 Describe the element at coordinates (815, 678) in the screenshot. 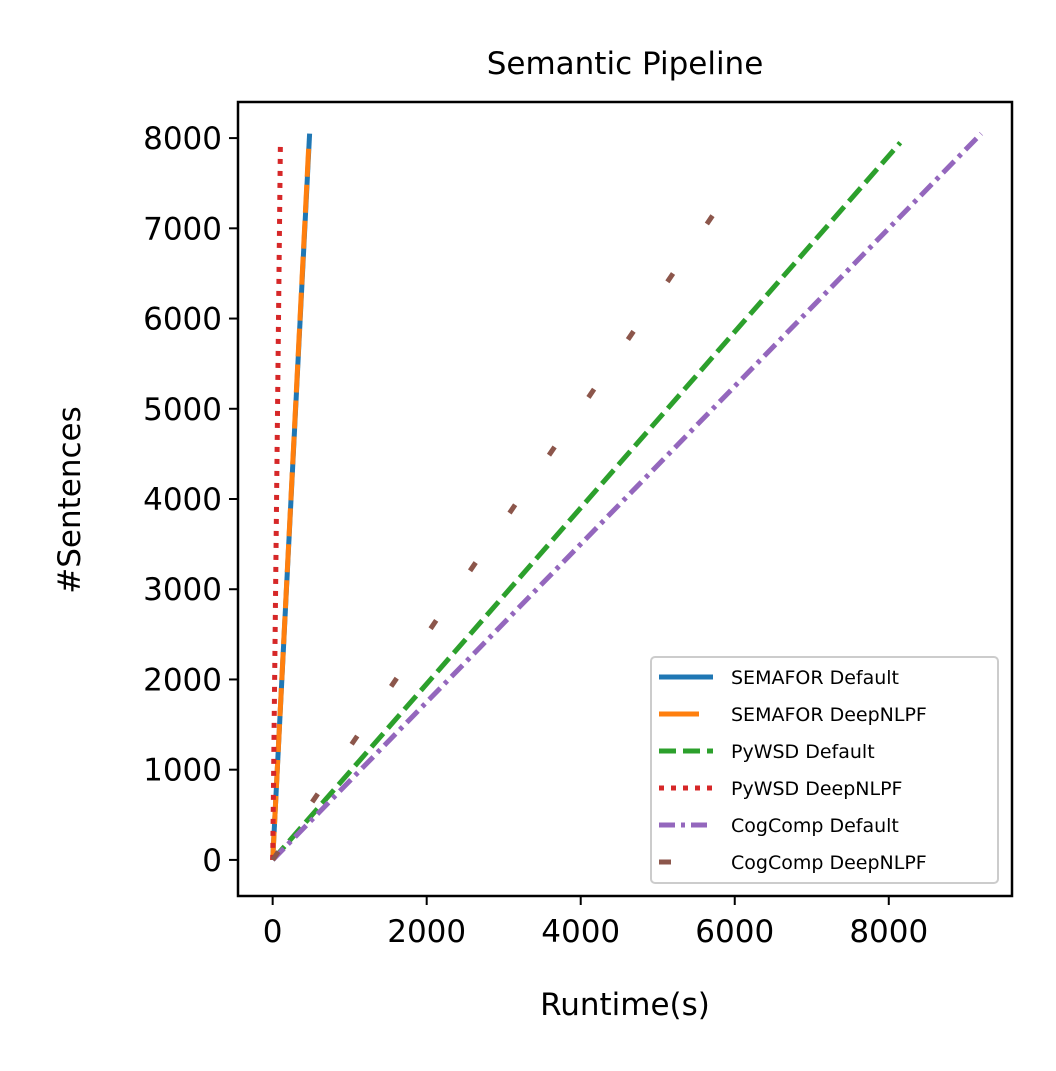

I see `legend-label: SEMAFOR Default` at that location.